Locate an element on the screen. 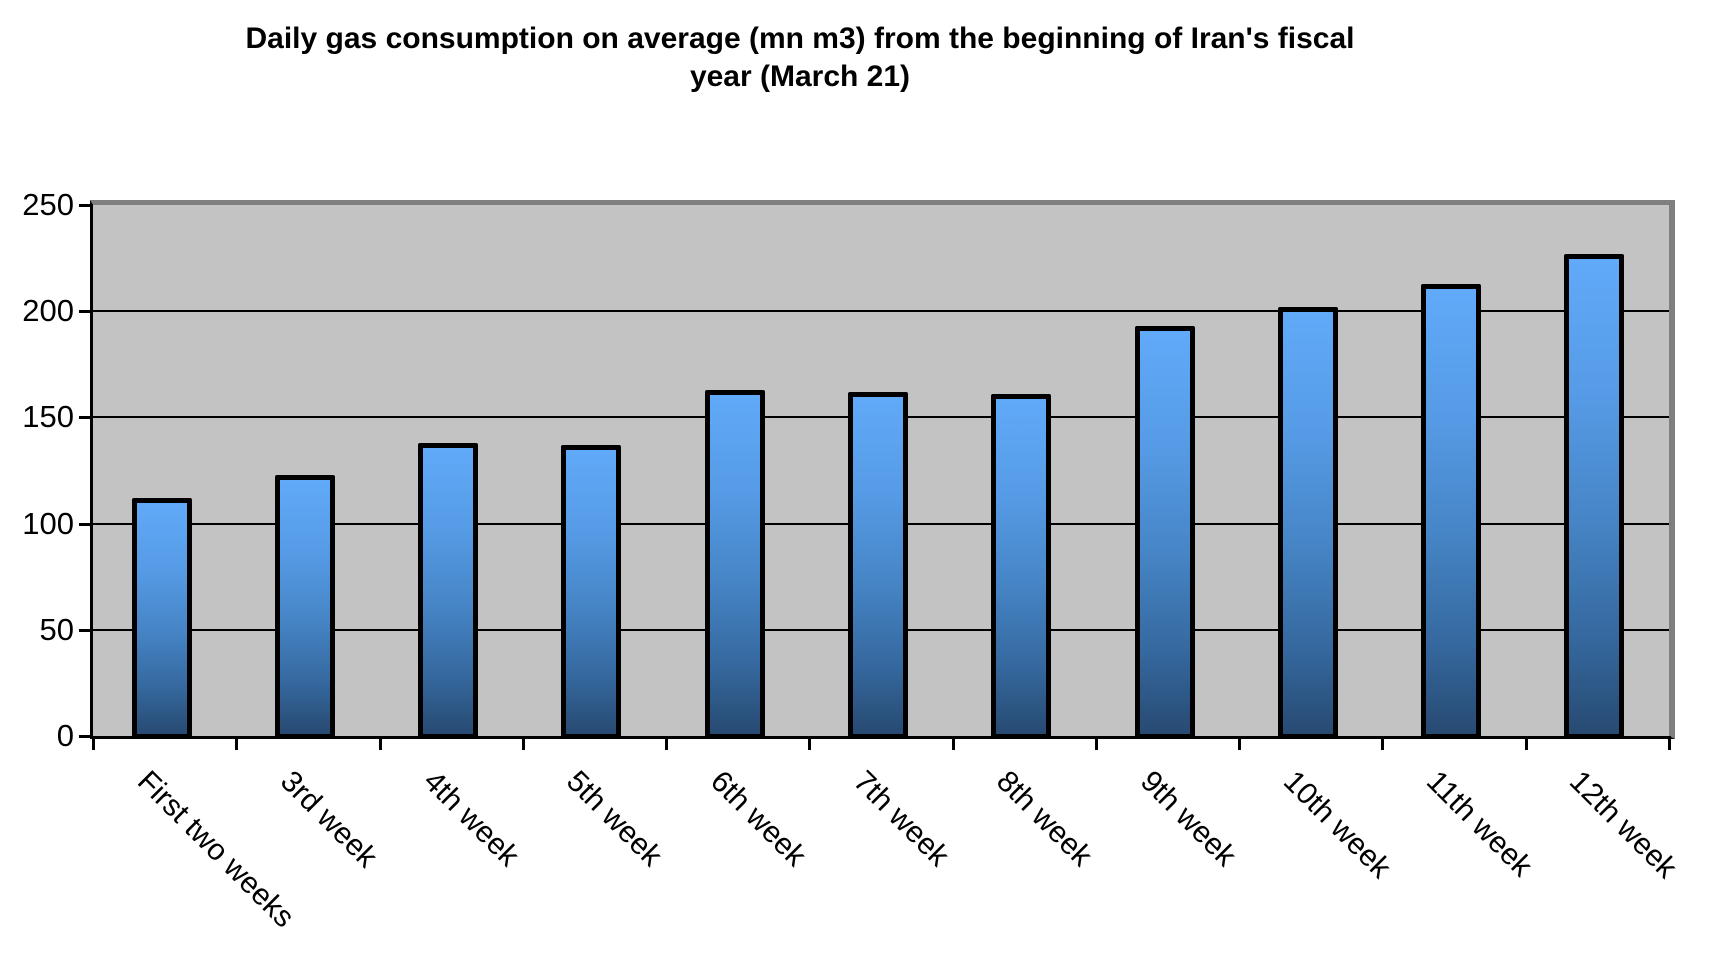  bar-4th-week is located at coordinates (448, 590).